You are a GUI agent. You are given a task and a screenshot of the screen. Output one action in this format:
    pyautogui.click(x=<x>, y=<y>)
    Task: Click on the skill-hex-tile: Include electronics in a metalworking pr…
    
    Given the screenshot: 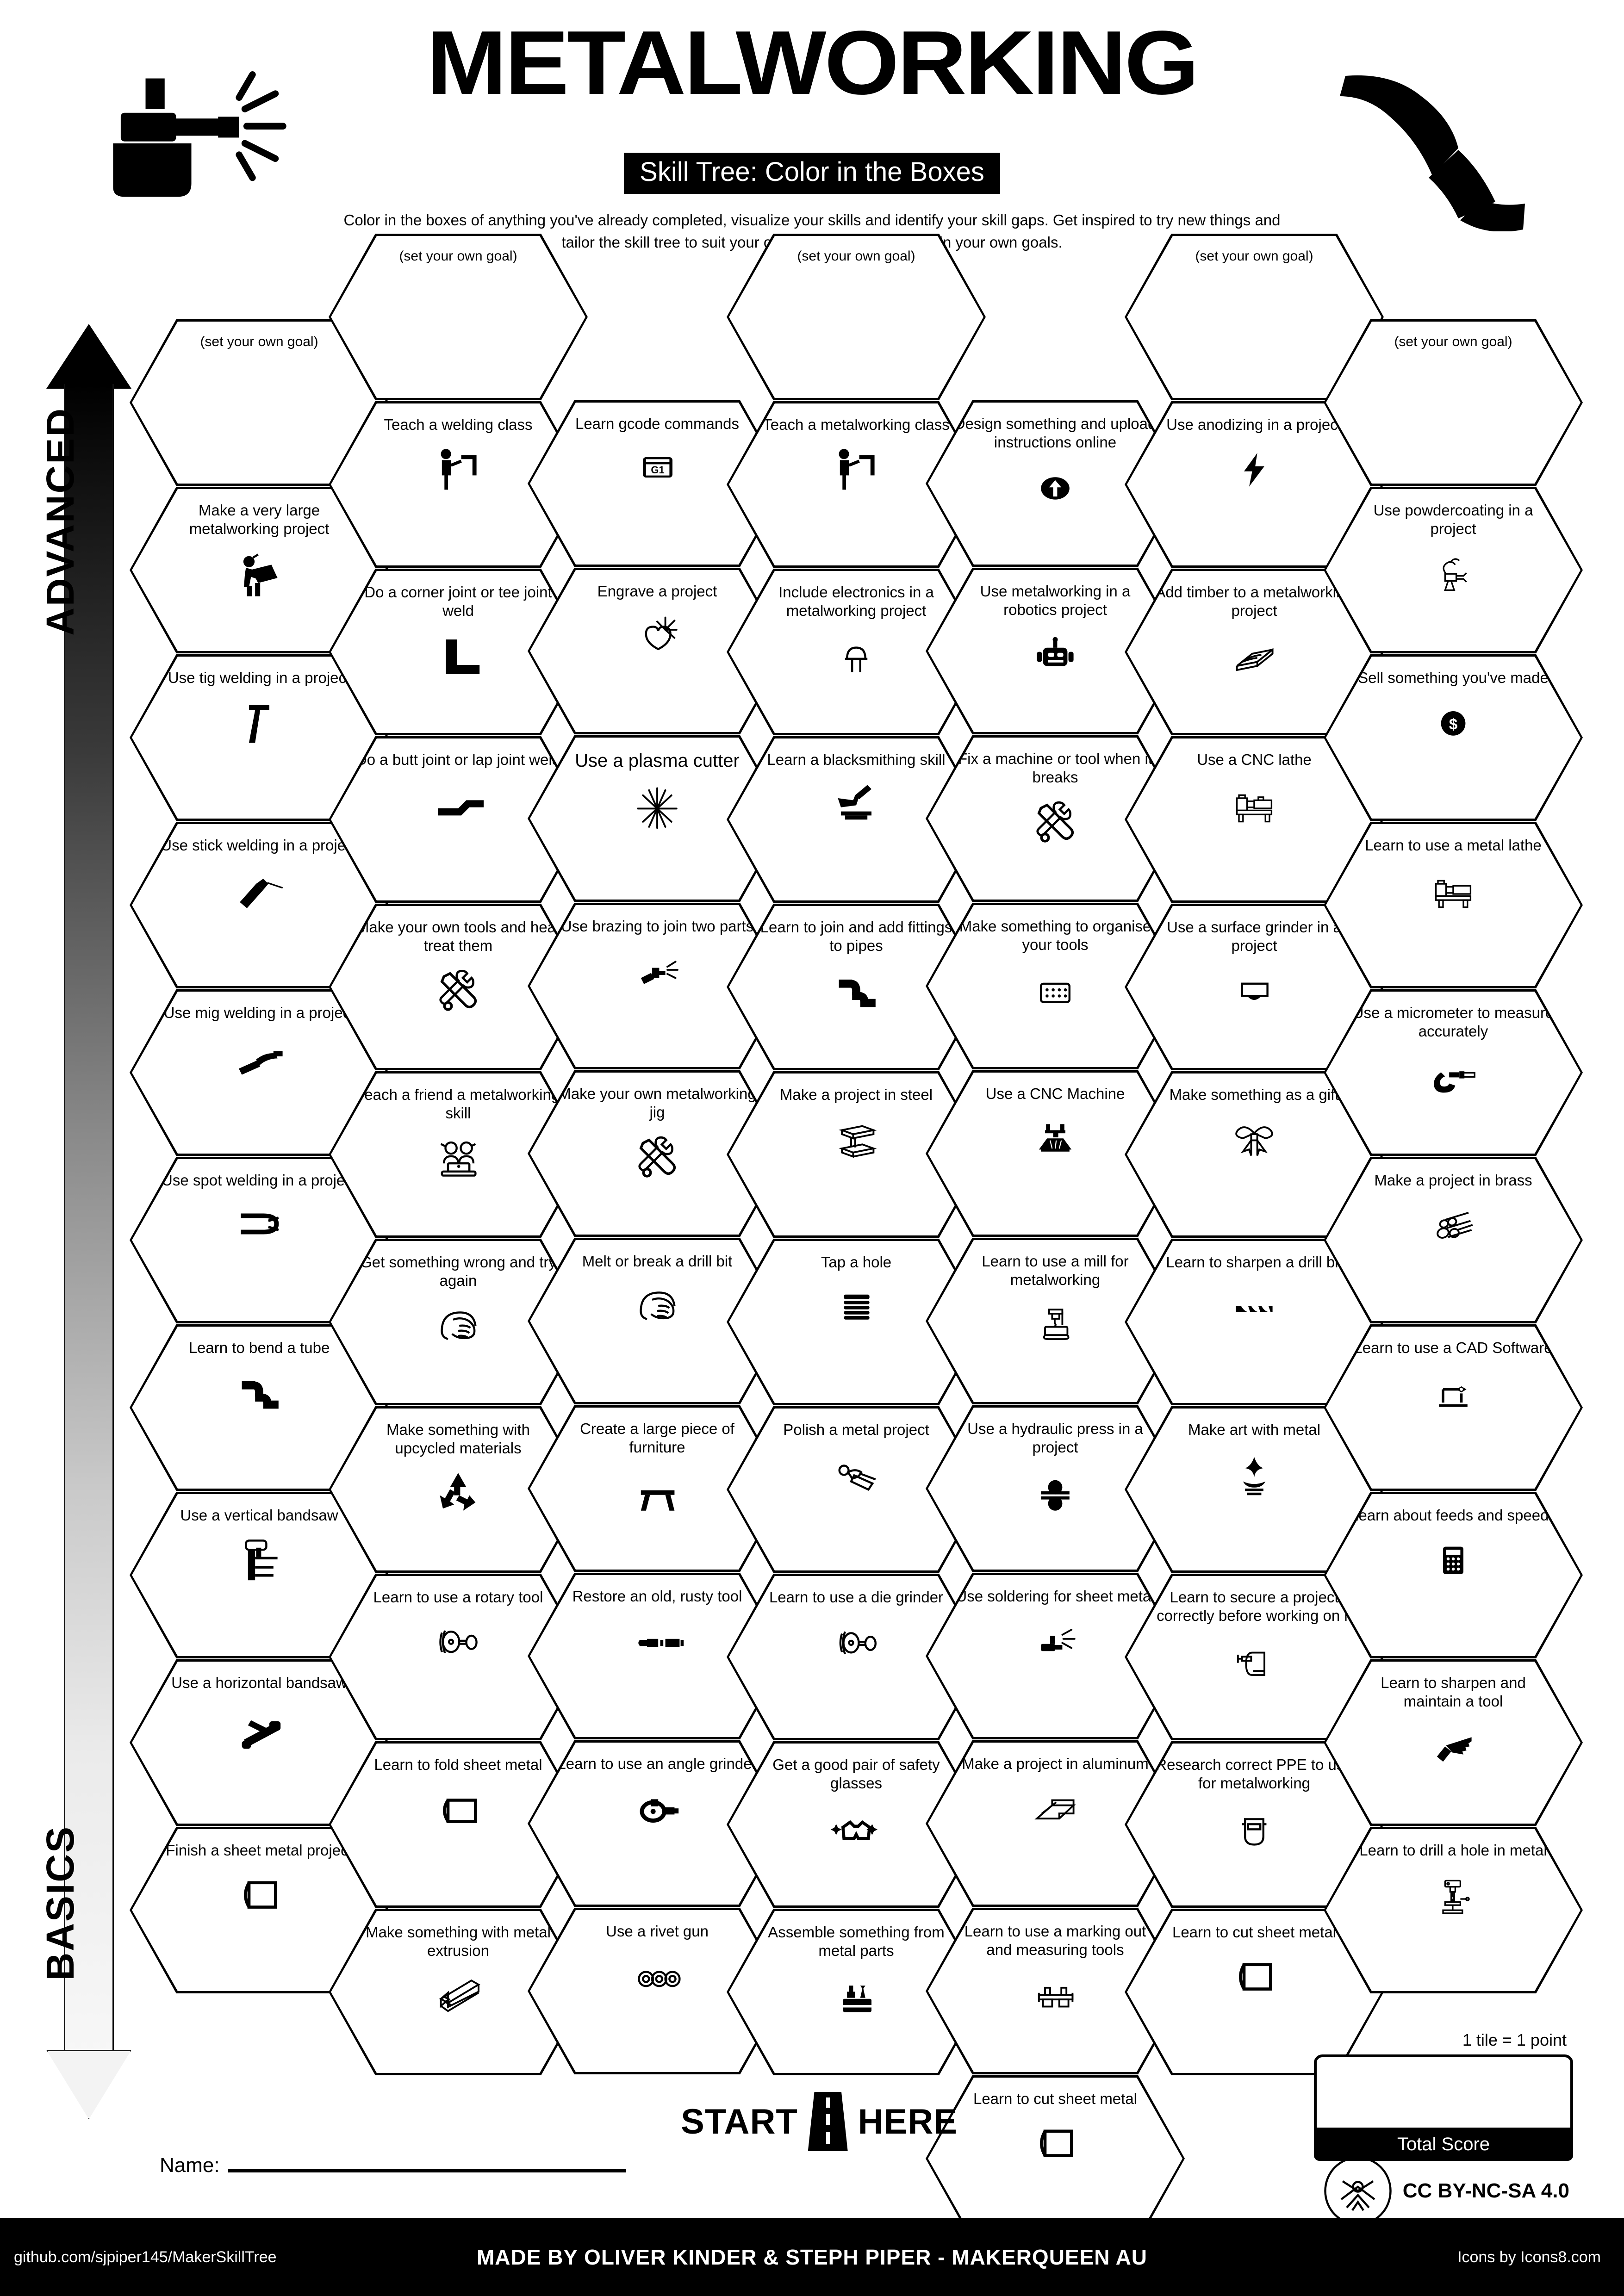 What is the action you would take?
    pyautogui.click(x=856, y=652)
    